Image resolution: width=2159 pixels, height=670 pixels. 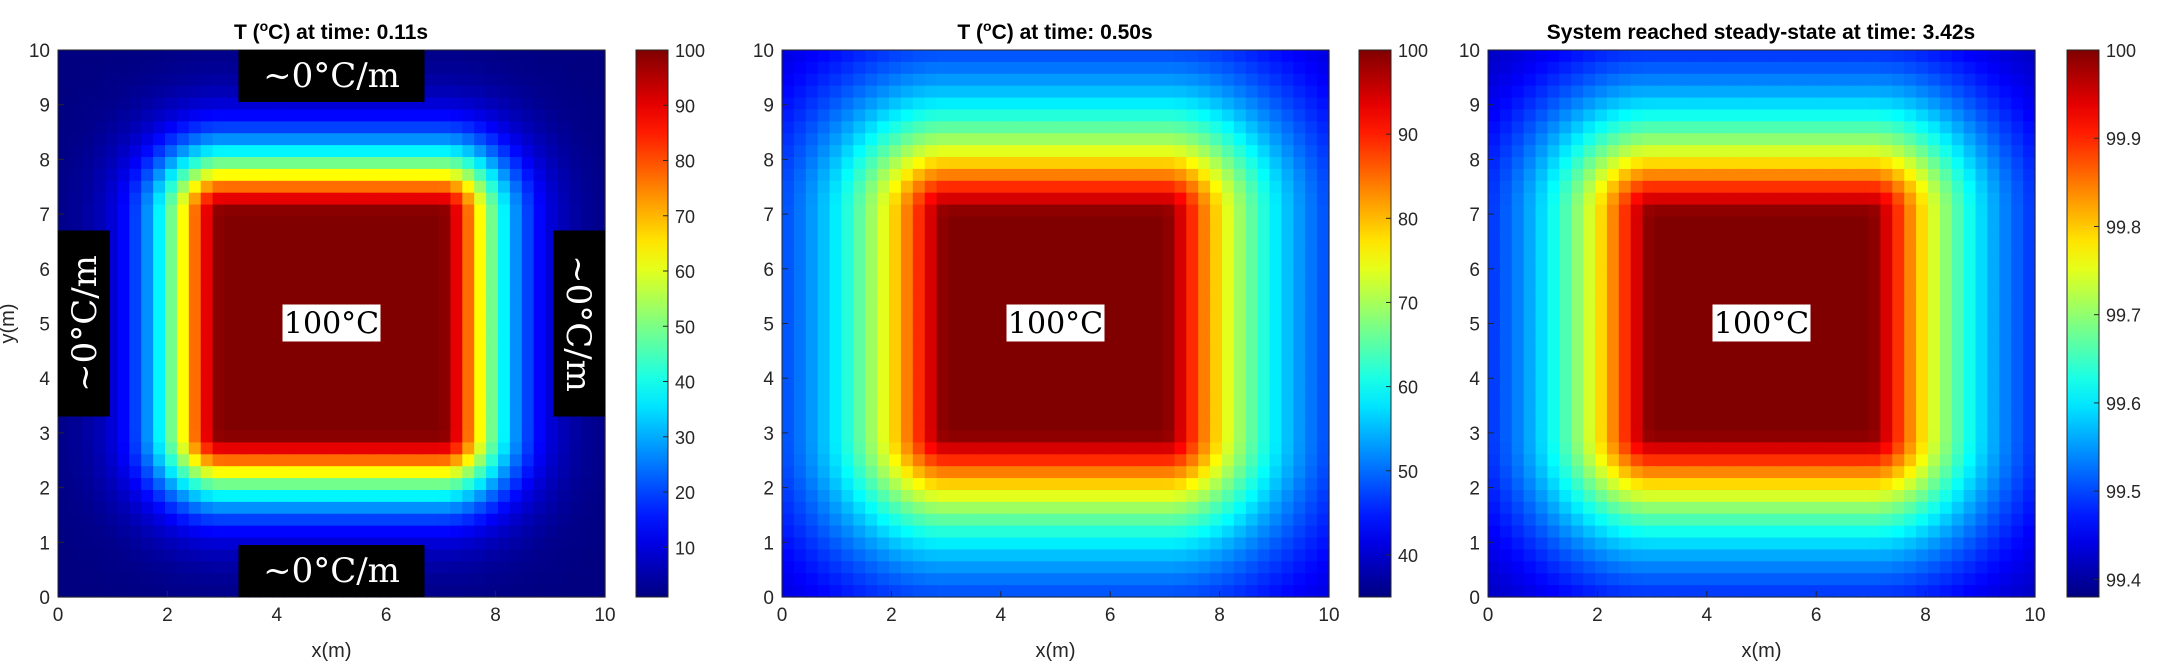 I want to click on x-axis-label: x(m), so click(x=1056, y=651).